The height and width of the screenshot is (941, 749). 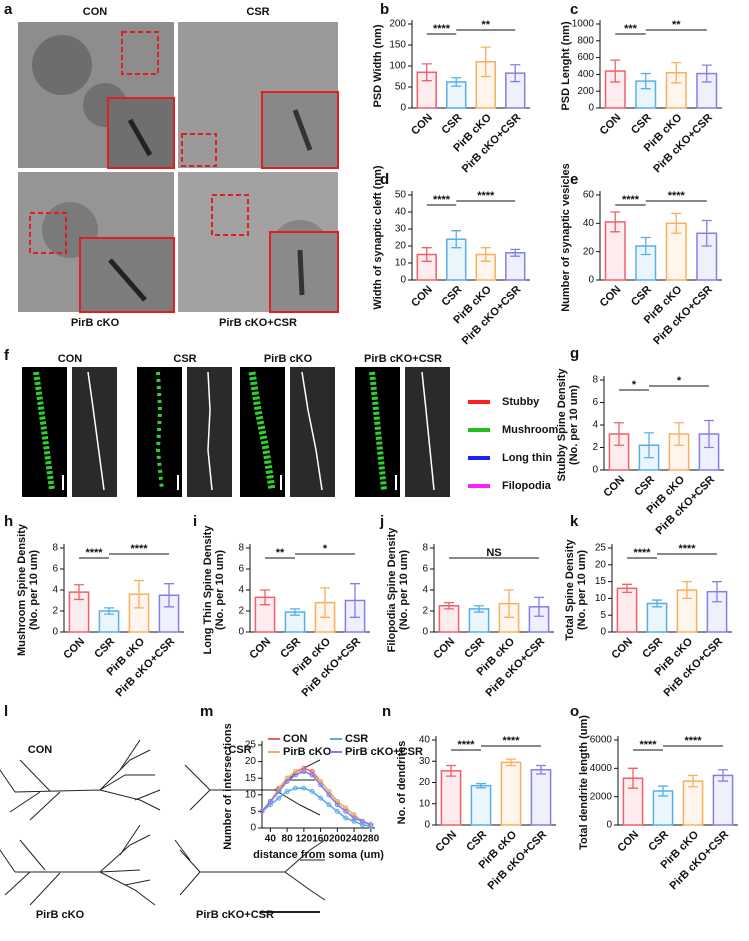 What do you see at coordinates (392, 590) in the screenshot?
I see `y-axis-label: Filopodia Spine Density` at bounding box center [392, 590].